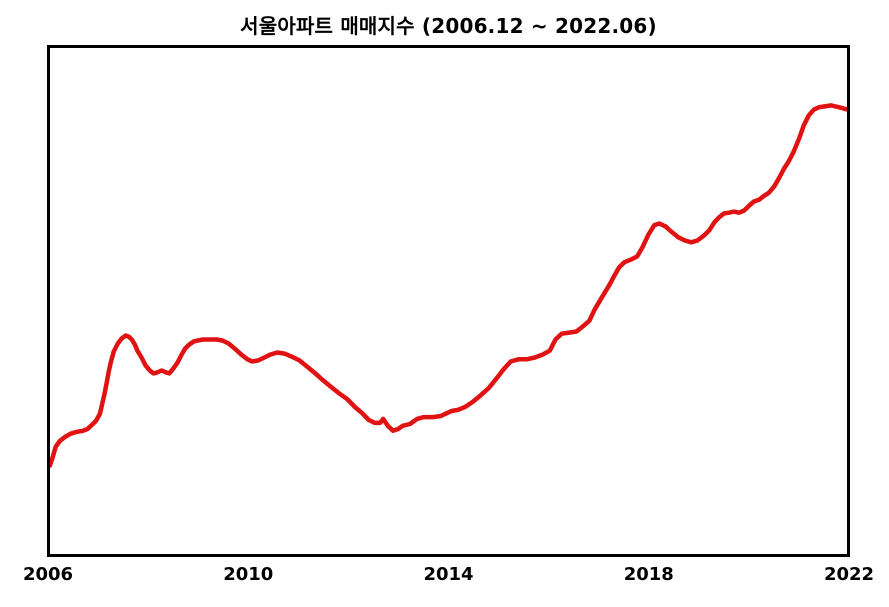  Describe the element at coordinates (448, 574) in the screenshot. I see `x-tick-label-2014: 2014` at that location.